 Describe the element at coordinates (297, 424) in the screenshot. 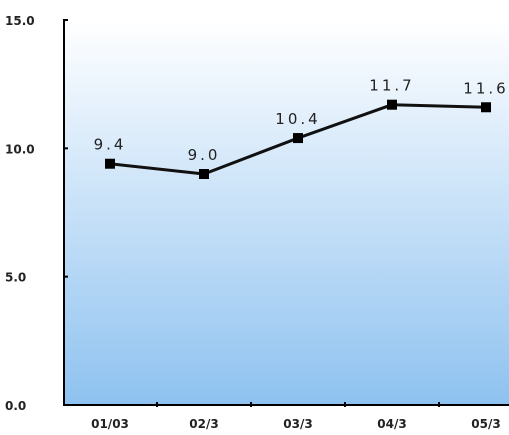

I see `x-tick-label: 03/3` at that location.